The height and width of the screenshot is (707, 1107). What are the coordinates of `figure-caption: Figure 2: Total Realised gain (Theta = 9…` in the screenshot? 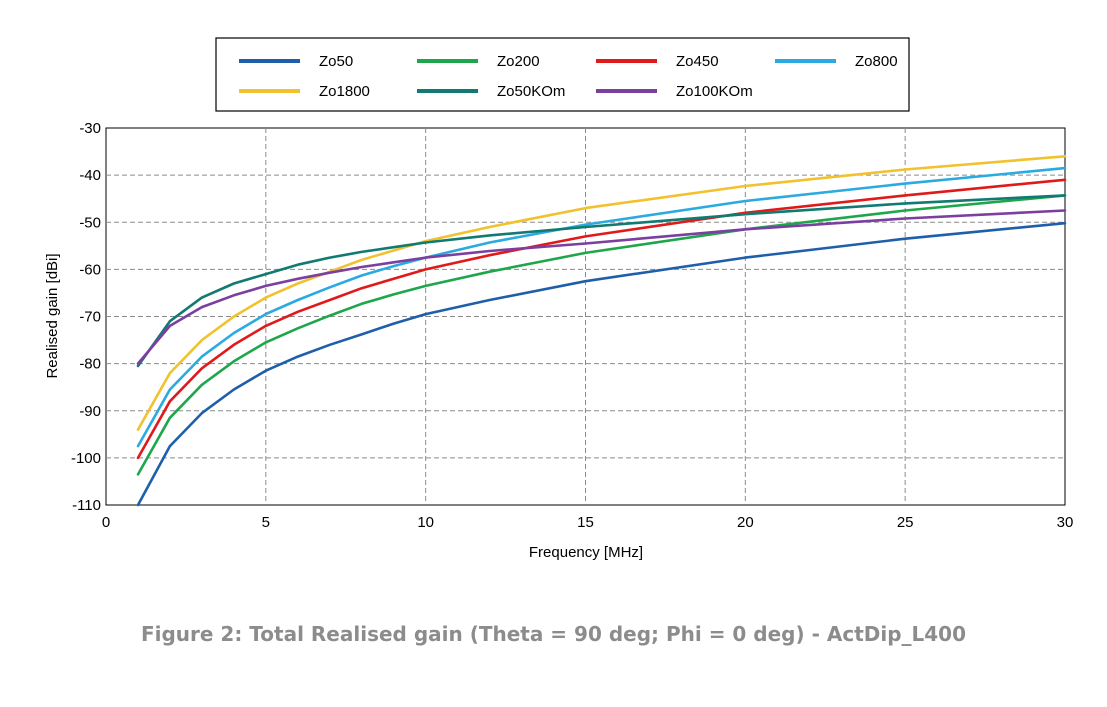 It's located at (553, 634).